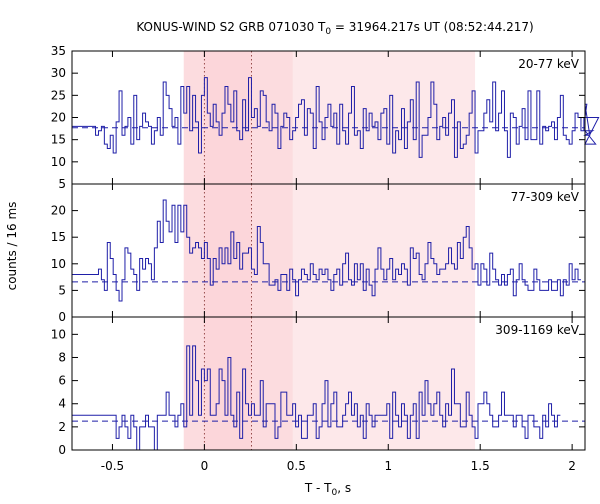 The height and width of the screenshot is (504, 600). I want to click on x-tick-label: -0.5, so click(112, 466).